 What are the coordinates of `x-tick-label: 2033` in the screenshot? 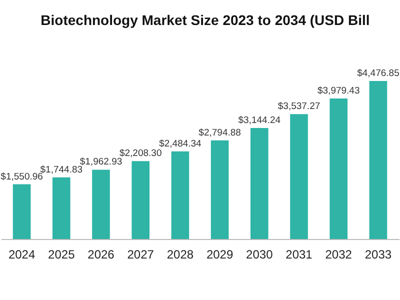 It's located at (378, 255).